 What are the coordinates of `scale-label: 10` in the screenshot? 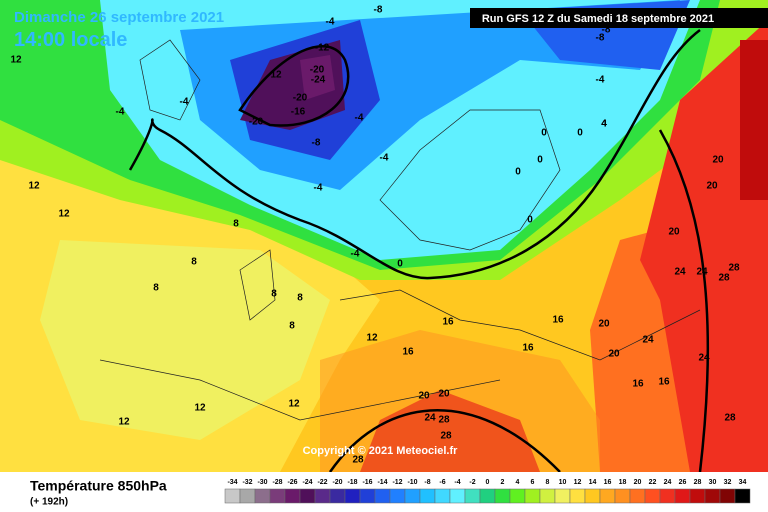 It's located at (563, 482).